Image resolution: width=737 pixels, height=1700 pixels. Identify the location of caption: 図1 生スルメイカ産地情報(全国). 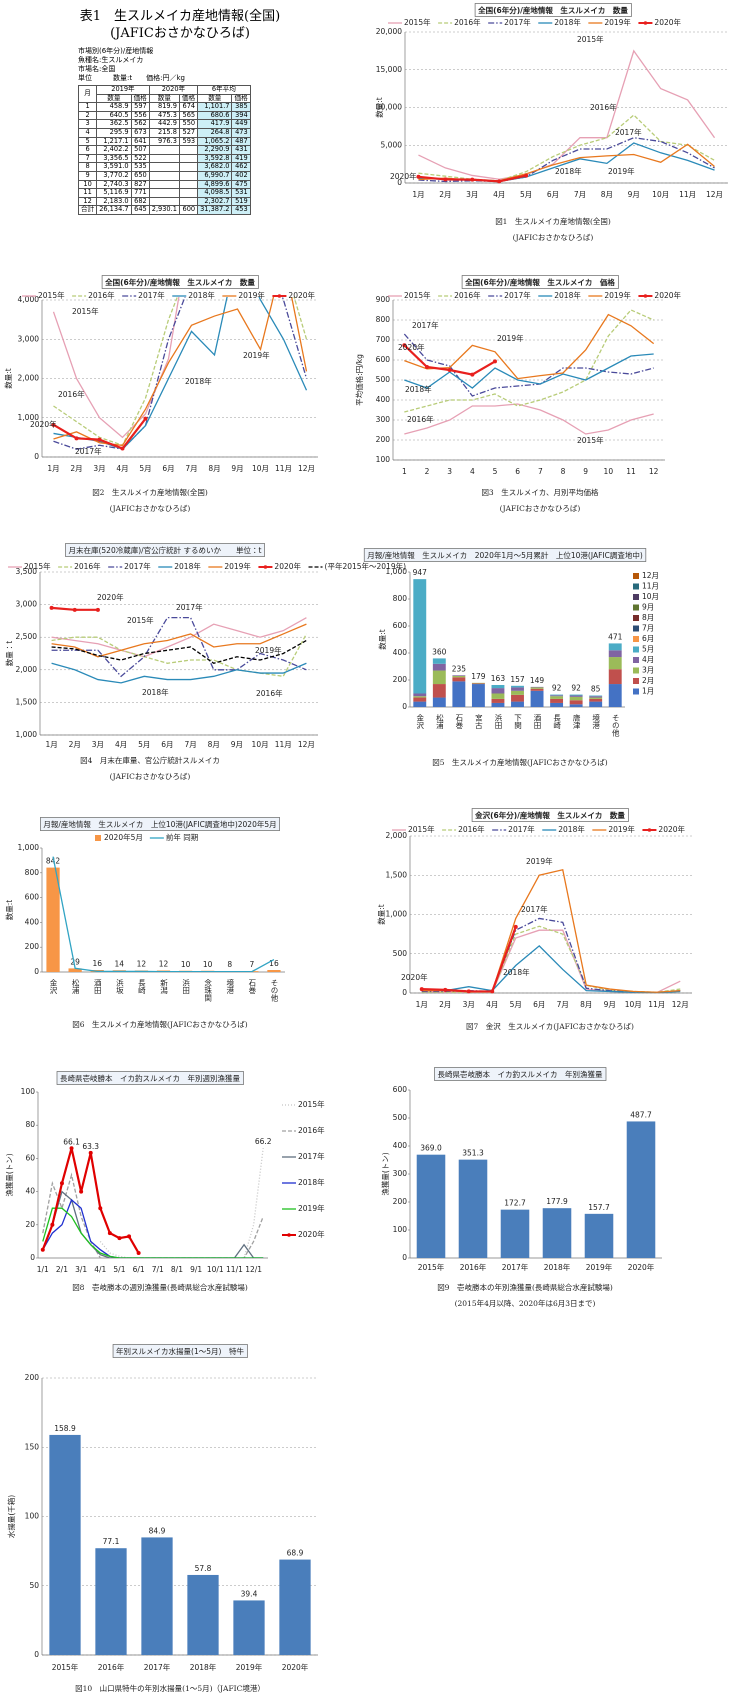
(553, 221).